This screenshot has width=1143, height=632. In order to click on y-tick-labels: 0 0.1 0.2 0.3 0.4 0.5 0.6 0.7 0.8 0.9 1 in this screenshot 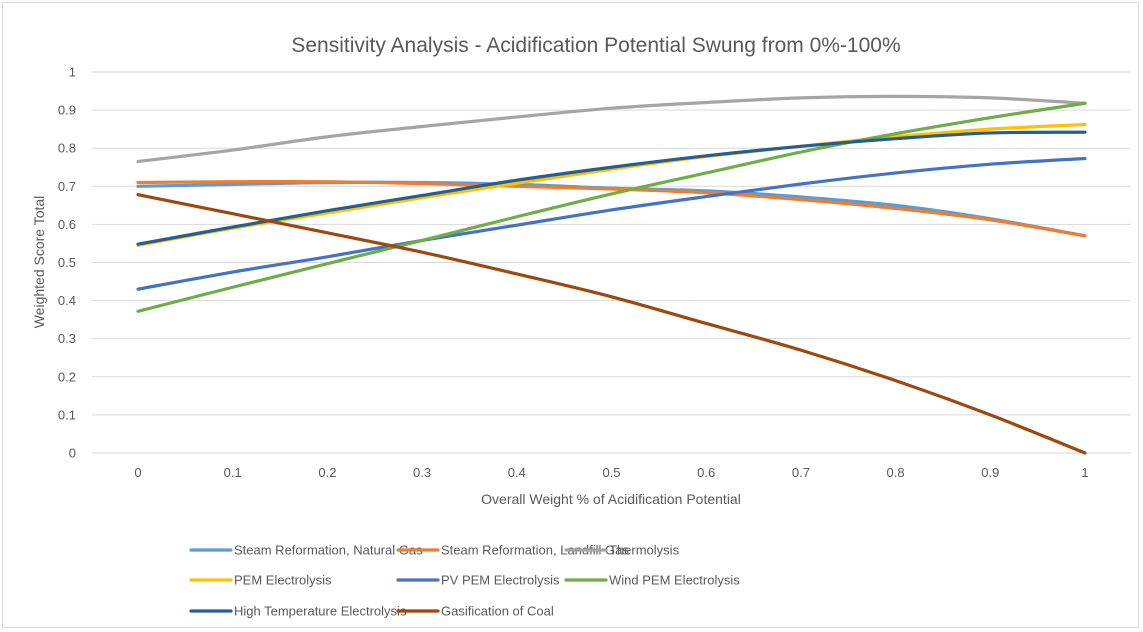, I will do `click(67, 263)`.